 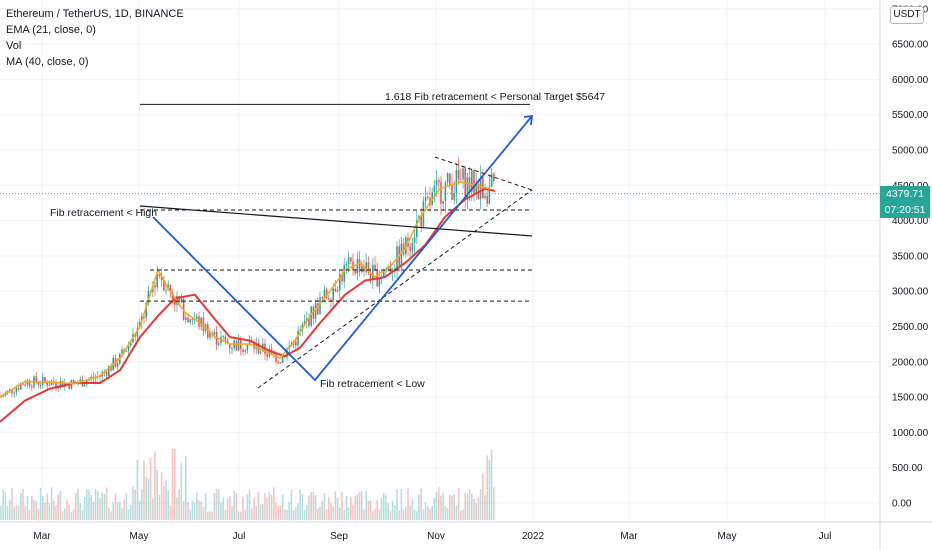 What do you see at coordinates (395, 289) in the screenshot?
I see `support-trendline` at bounding box center [395, 289].